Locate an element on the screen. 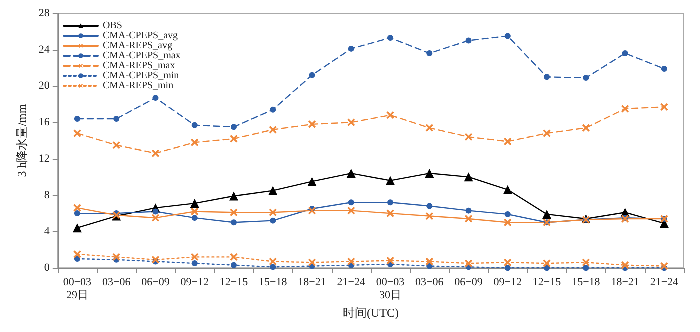  y-tick-label: 12 is located at coordinates (44, 158).